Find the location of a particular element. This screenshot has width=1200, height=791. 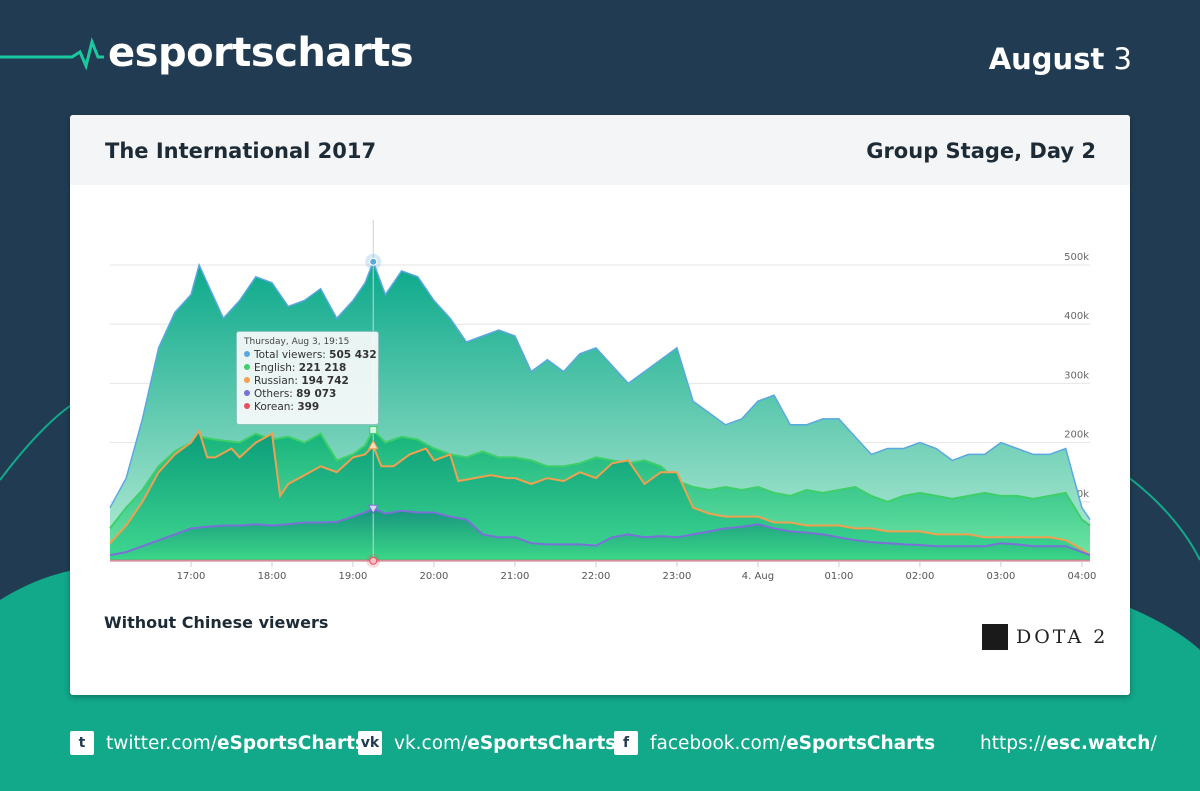

tooltip-row-russian: Russian: 194 742 is located at coordinates (311, 381).